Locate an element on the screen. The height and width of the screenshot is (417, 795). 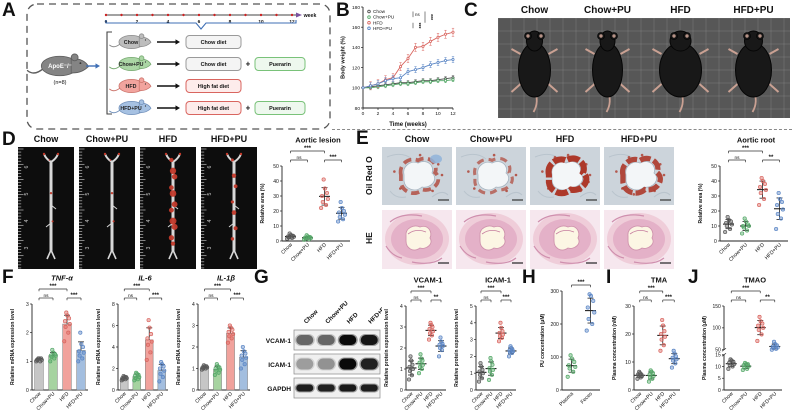
panel-h-label: H is located at coordinates (529, 277).